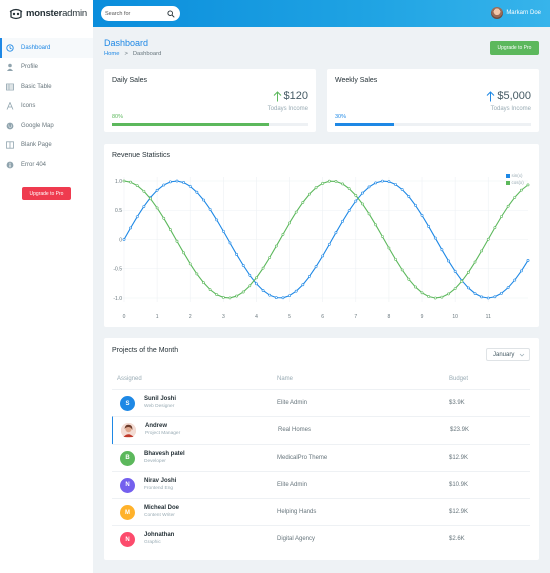  What do you see at coordinates (163, 434) in the screenshot?
I see `assignee-role: Project Manager` at bounding box center [163, 434].